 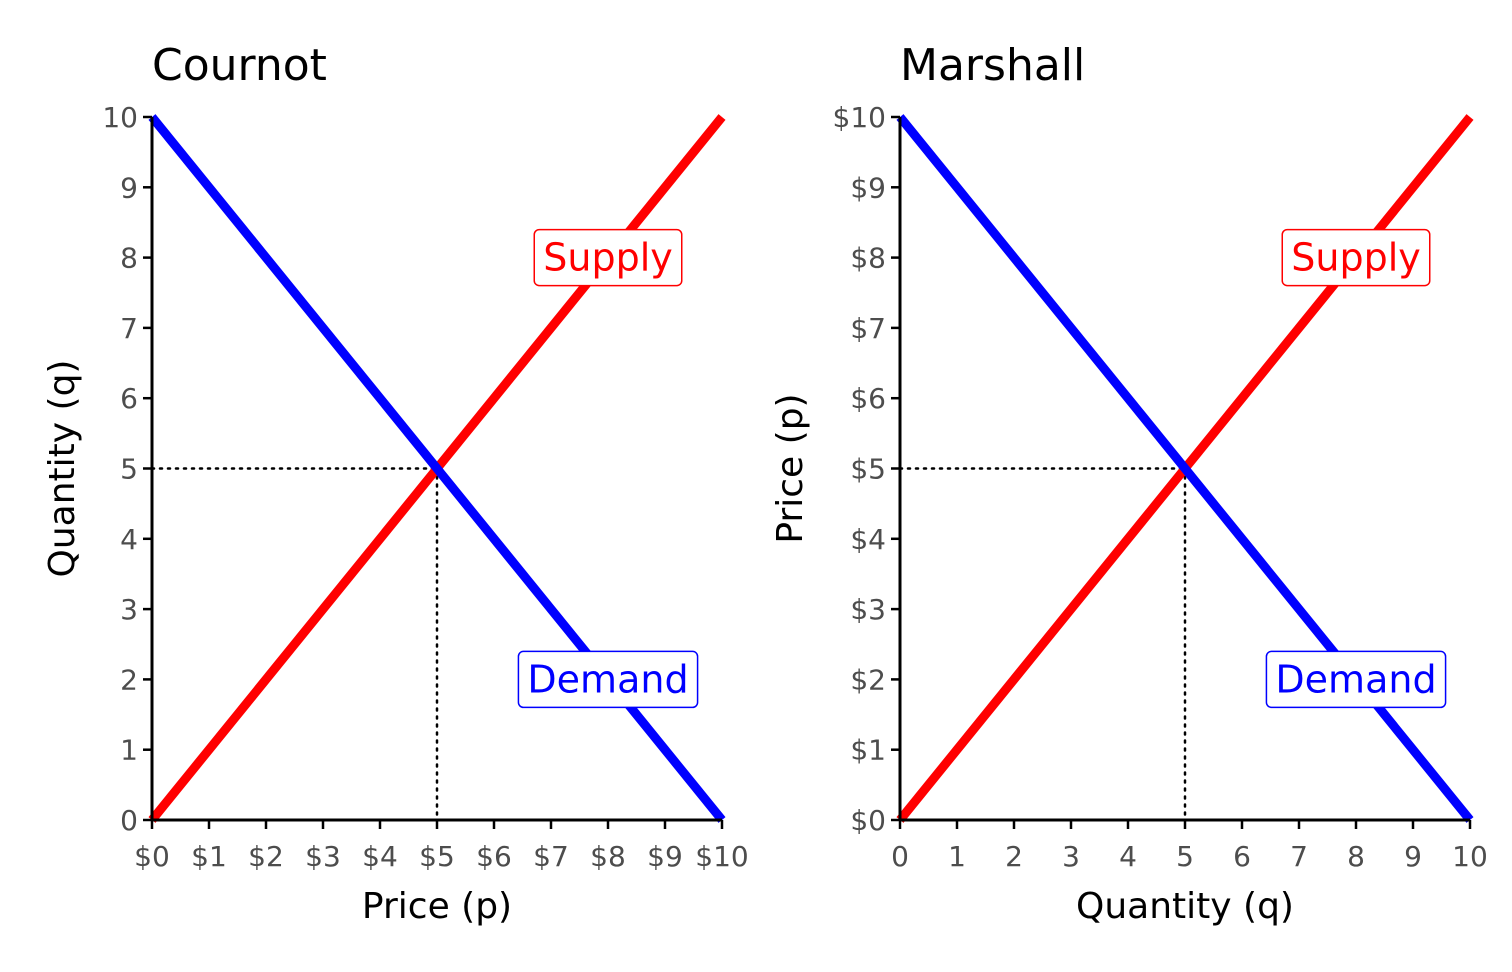 I want to click on y-tick-label: $1, so click(x=868, y=750).